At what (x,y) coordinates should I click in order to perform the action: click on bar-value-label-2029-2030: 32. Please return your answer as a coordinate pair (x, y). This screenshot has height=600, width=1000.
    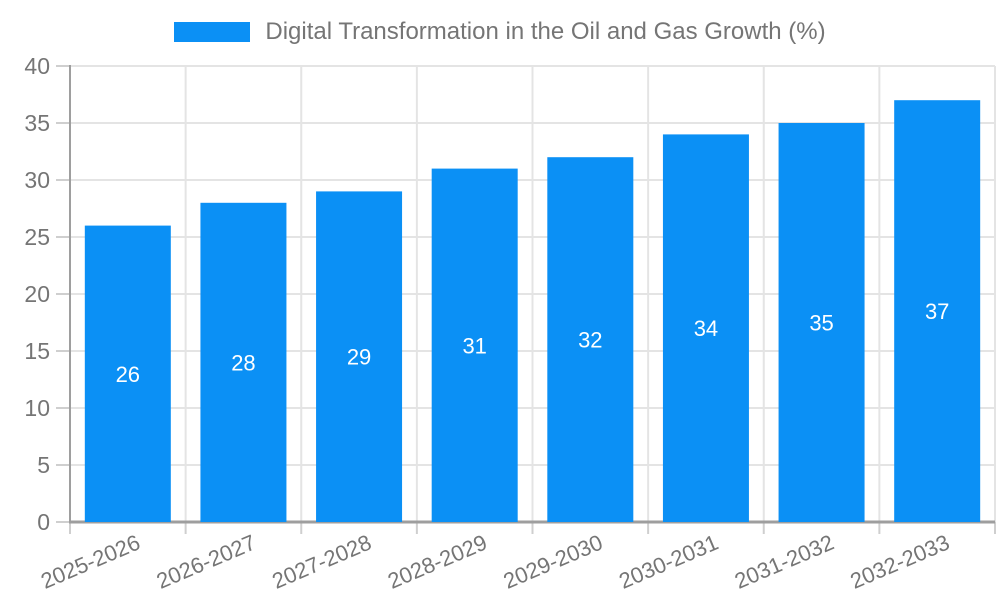
    Looking at the image, I should click on (590, 340).